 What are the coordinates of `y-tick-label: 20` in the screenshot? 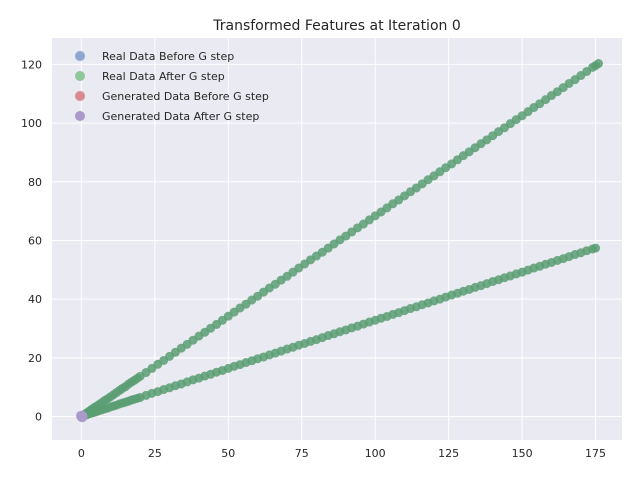 It's located at (35, 358).